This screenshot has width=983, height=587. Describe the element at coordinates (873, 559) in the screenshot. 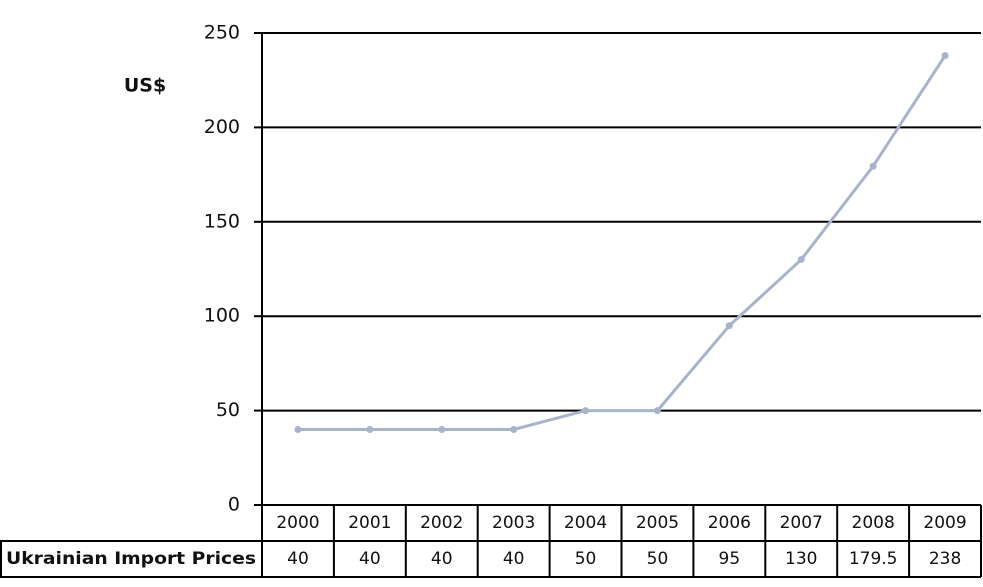

I see `table-value: 179.5` at that location.